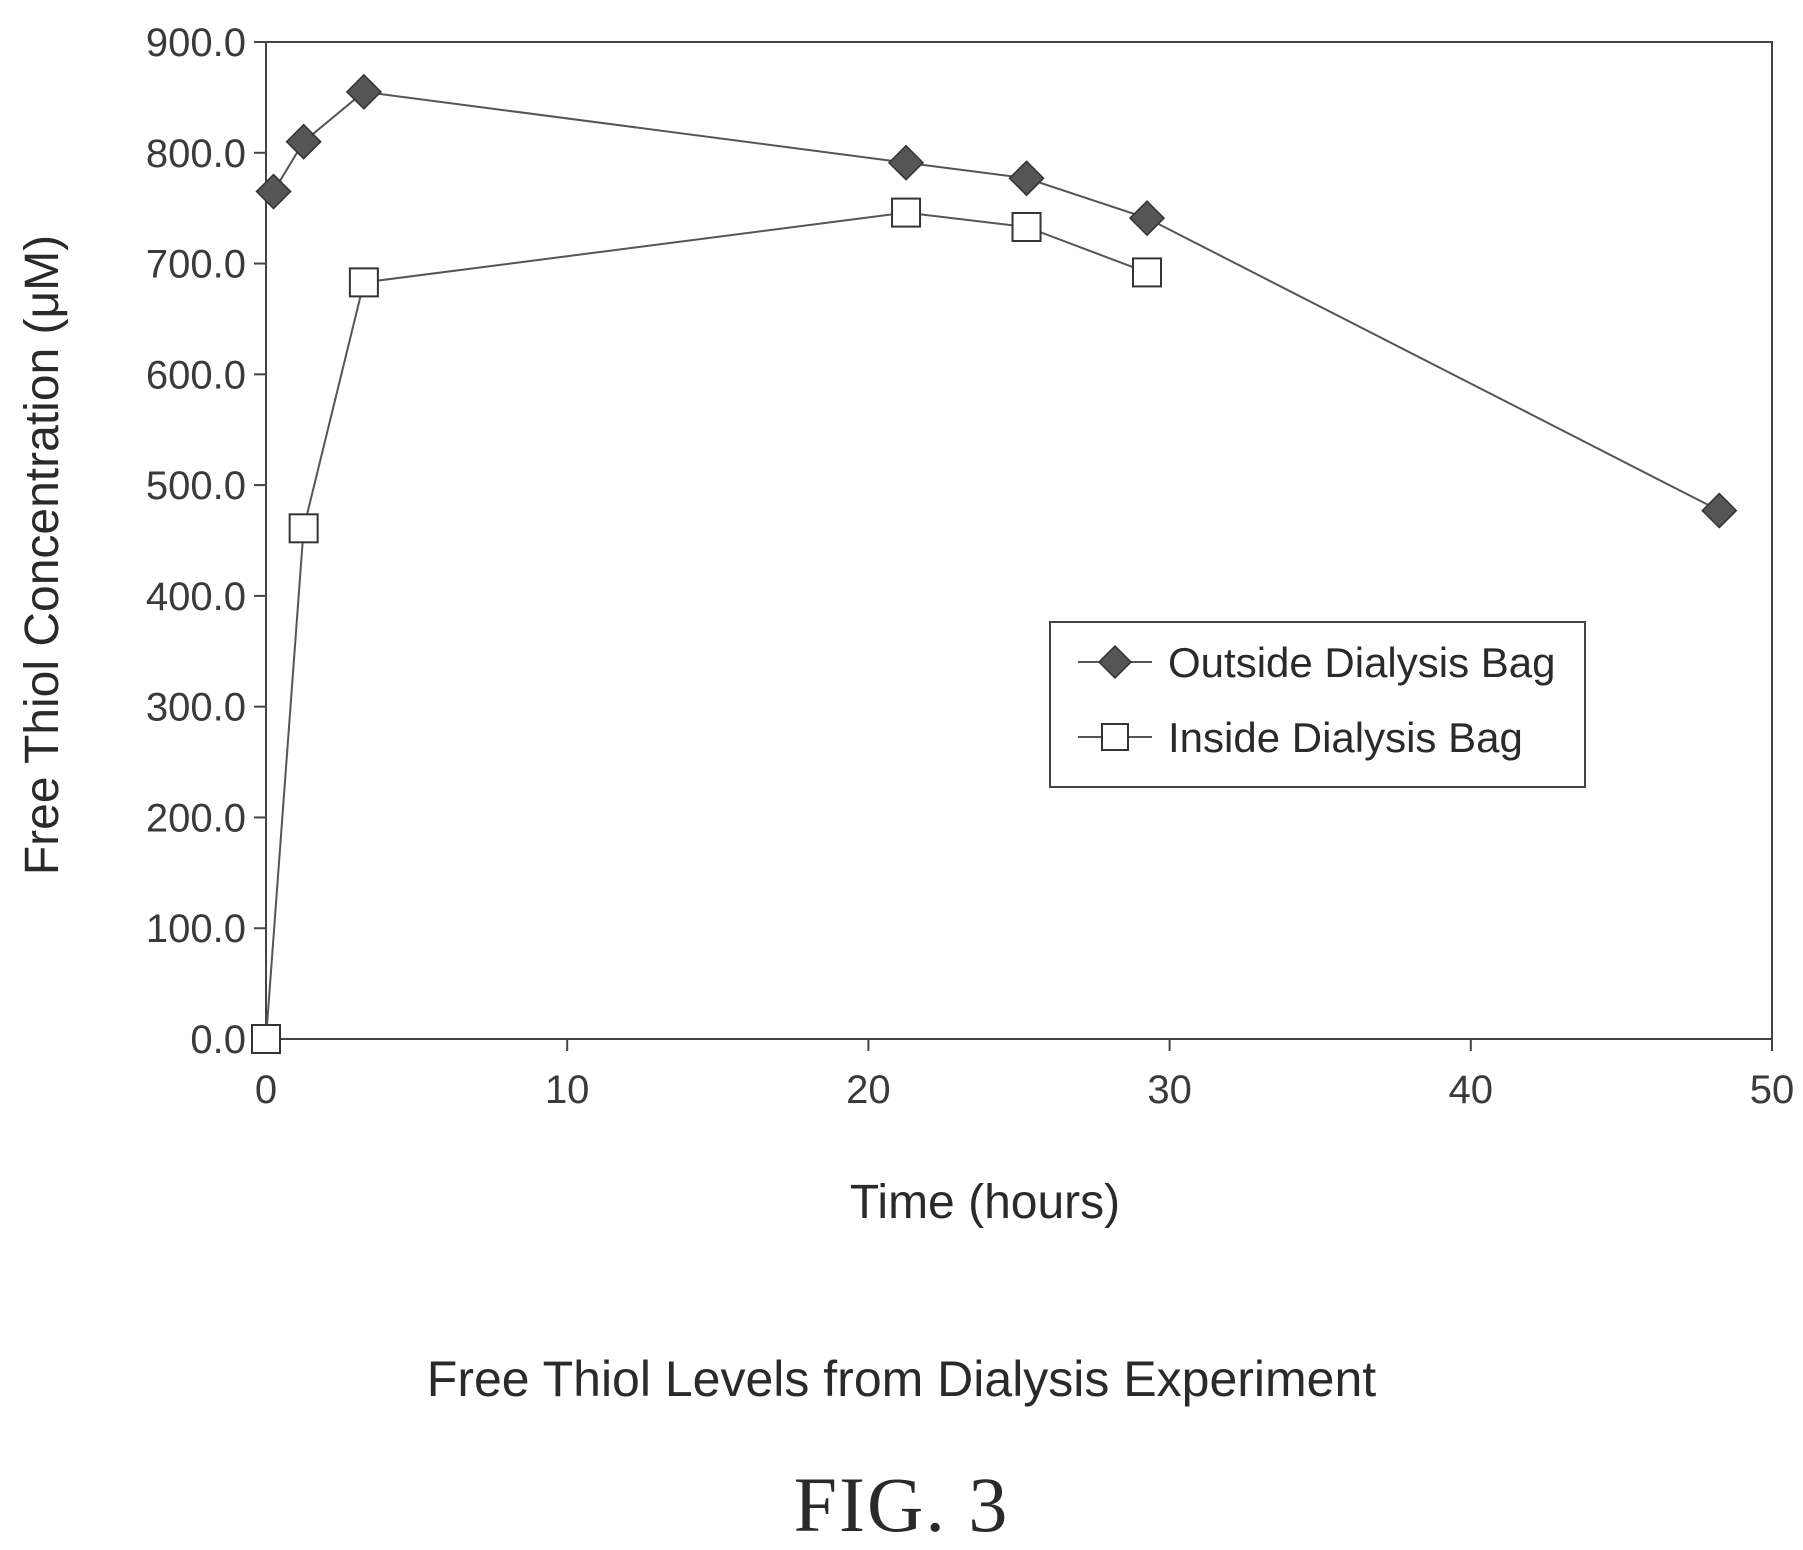  Describe the element at coordinates (1115, 737) in the screenshot. I see `legend-inside-marker-icon` at that location.